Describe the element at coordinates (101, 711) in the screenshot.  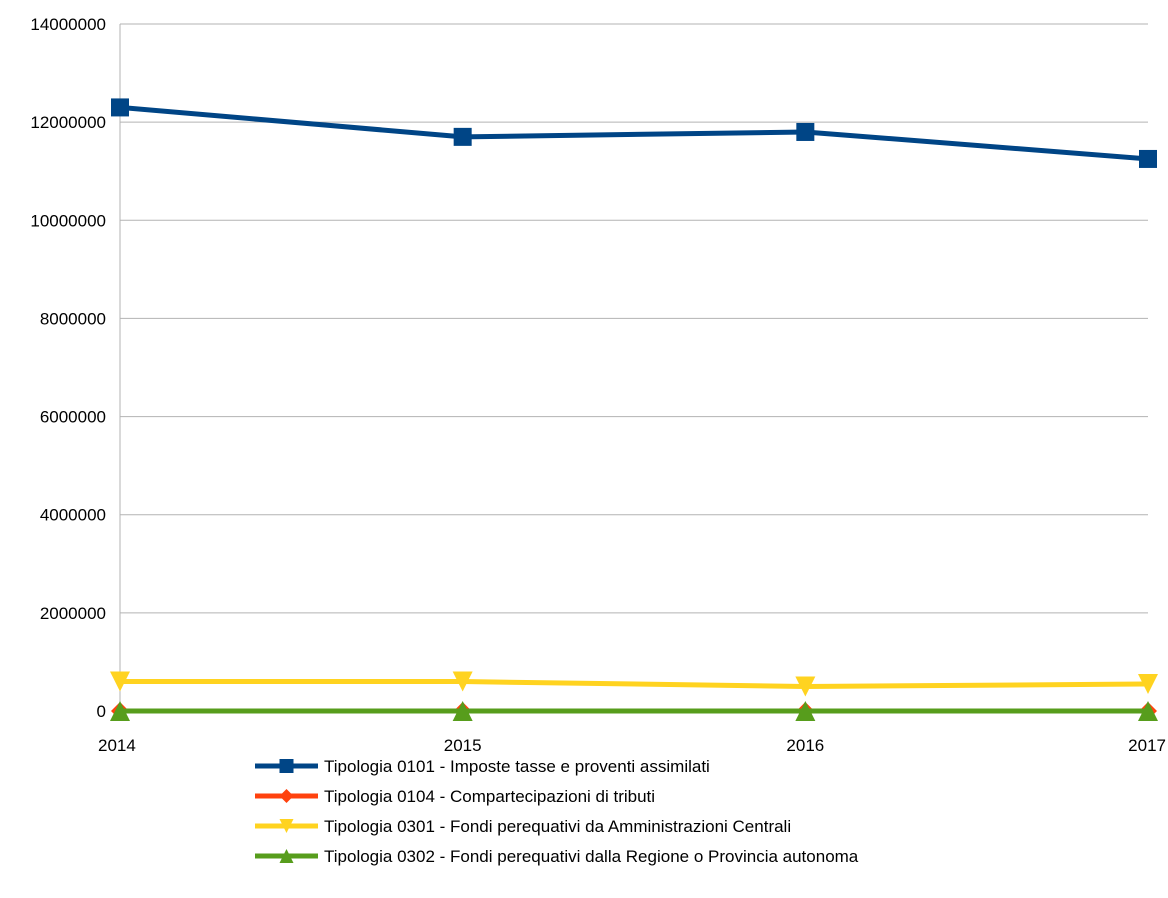
I see `y-tick-label: 0` at that location.